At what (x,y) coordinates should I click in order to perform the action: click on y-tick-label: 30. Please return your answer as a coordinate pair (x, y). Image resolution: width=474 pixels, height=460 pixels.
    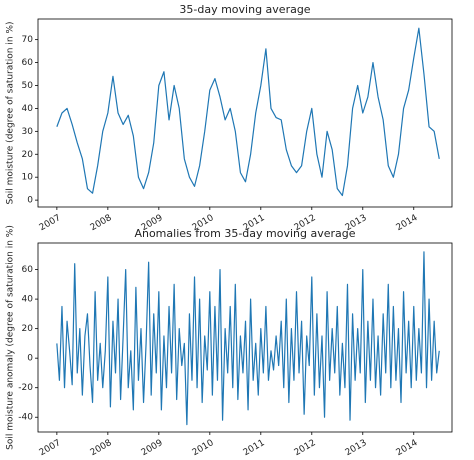
    Looking at the image, I should click on (28, 132).